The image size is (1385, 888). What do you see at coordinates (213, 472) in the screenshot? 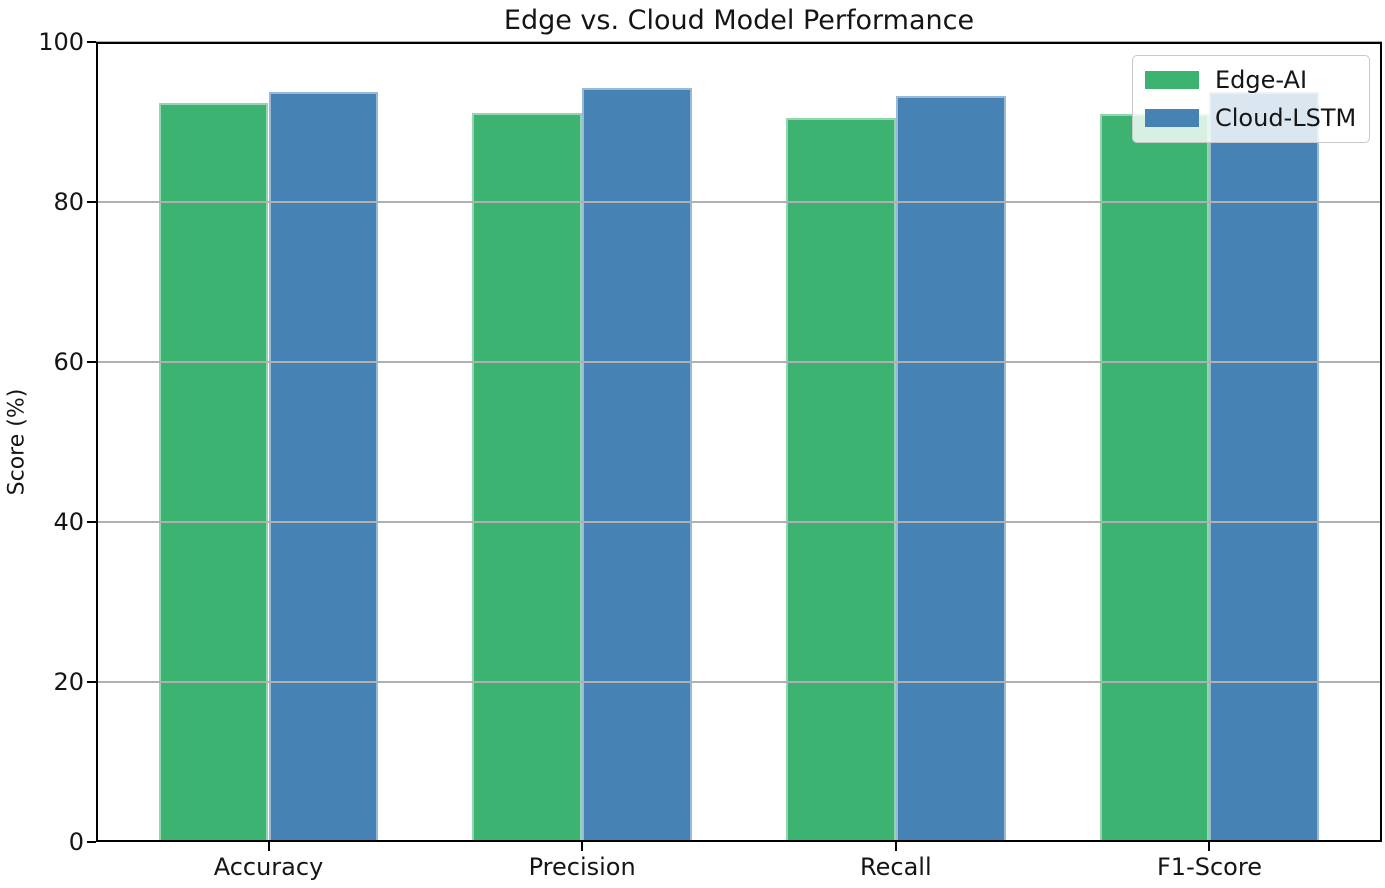
I see `bar-edge-ai-accuracy` at bounding box center [213, 472].